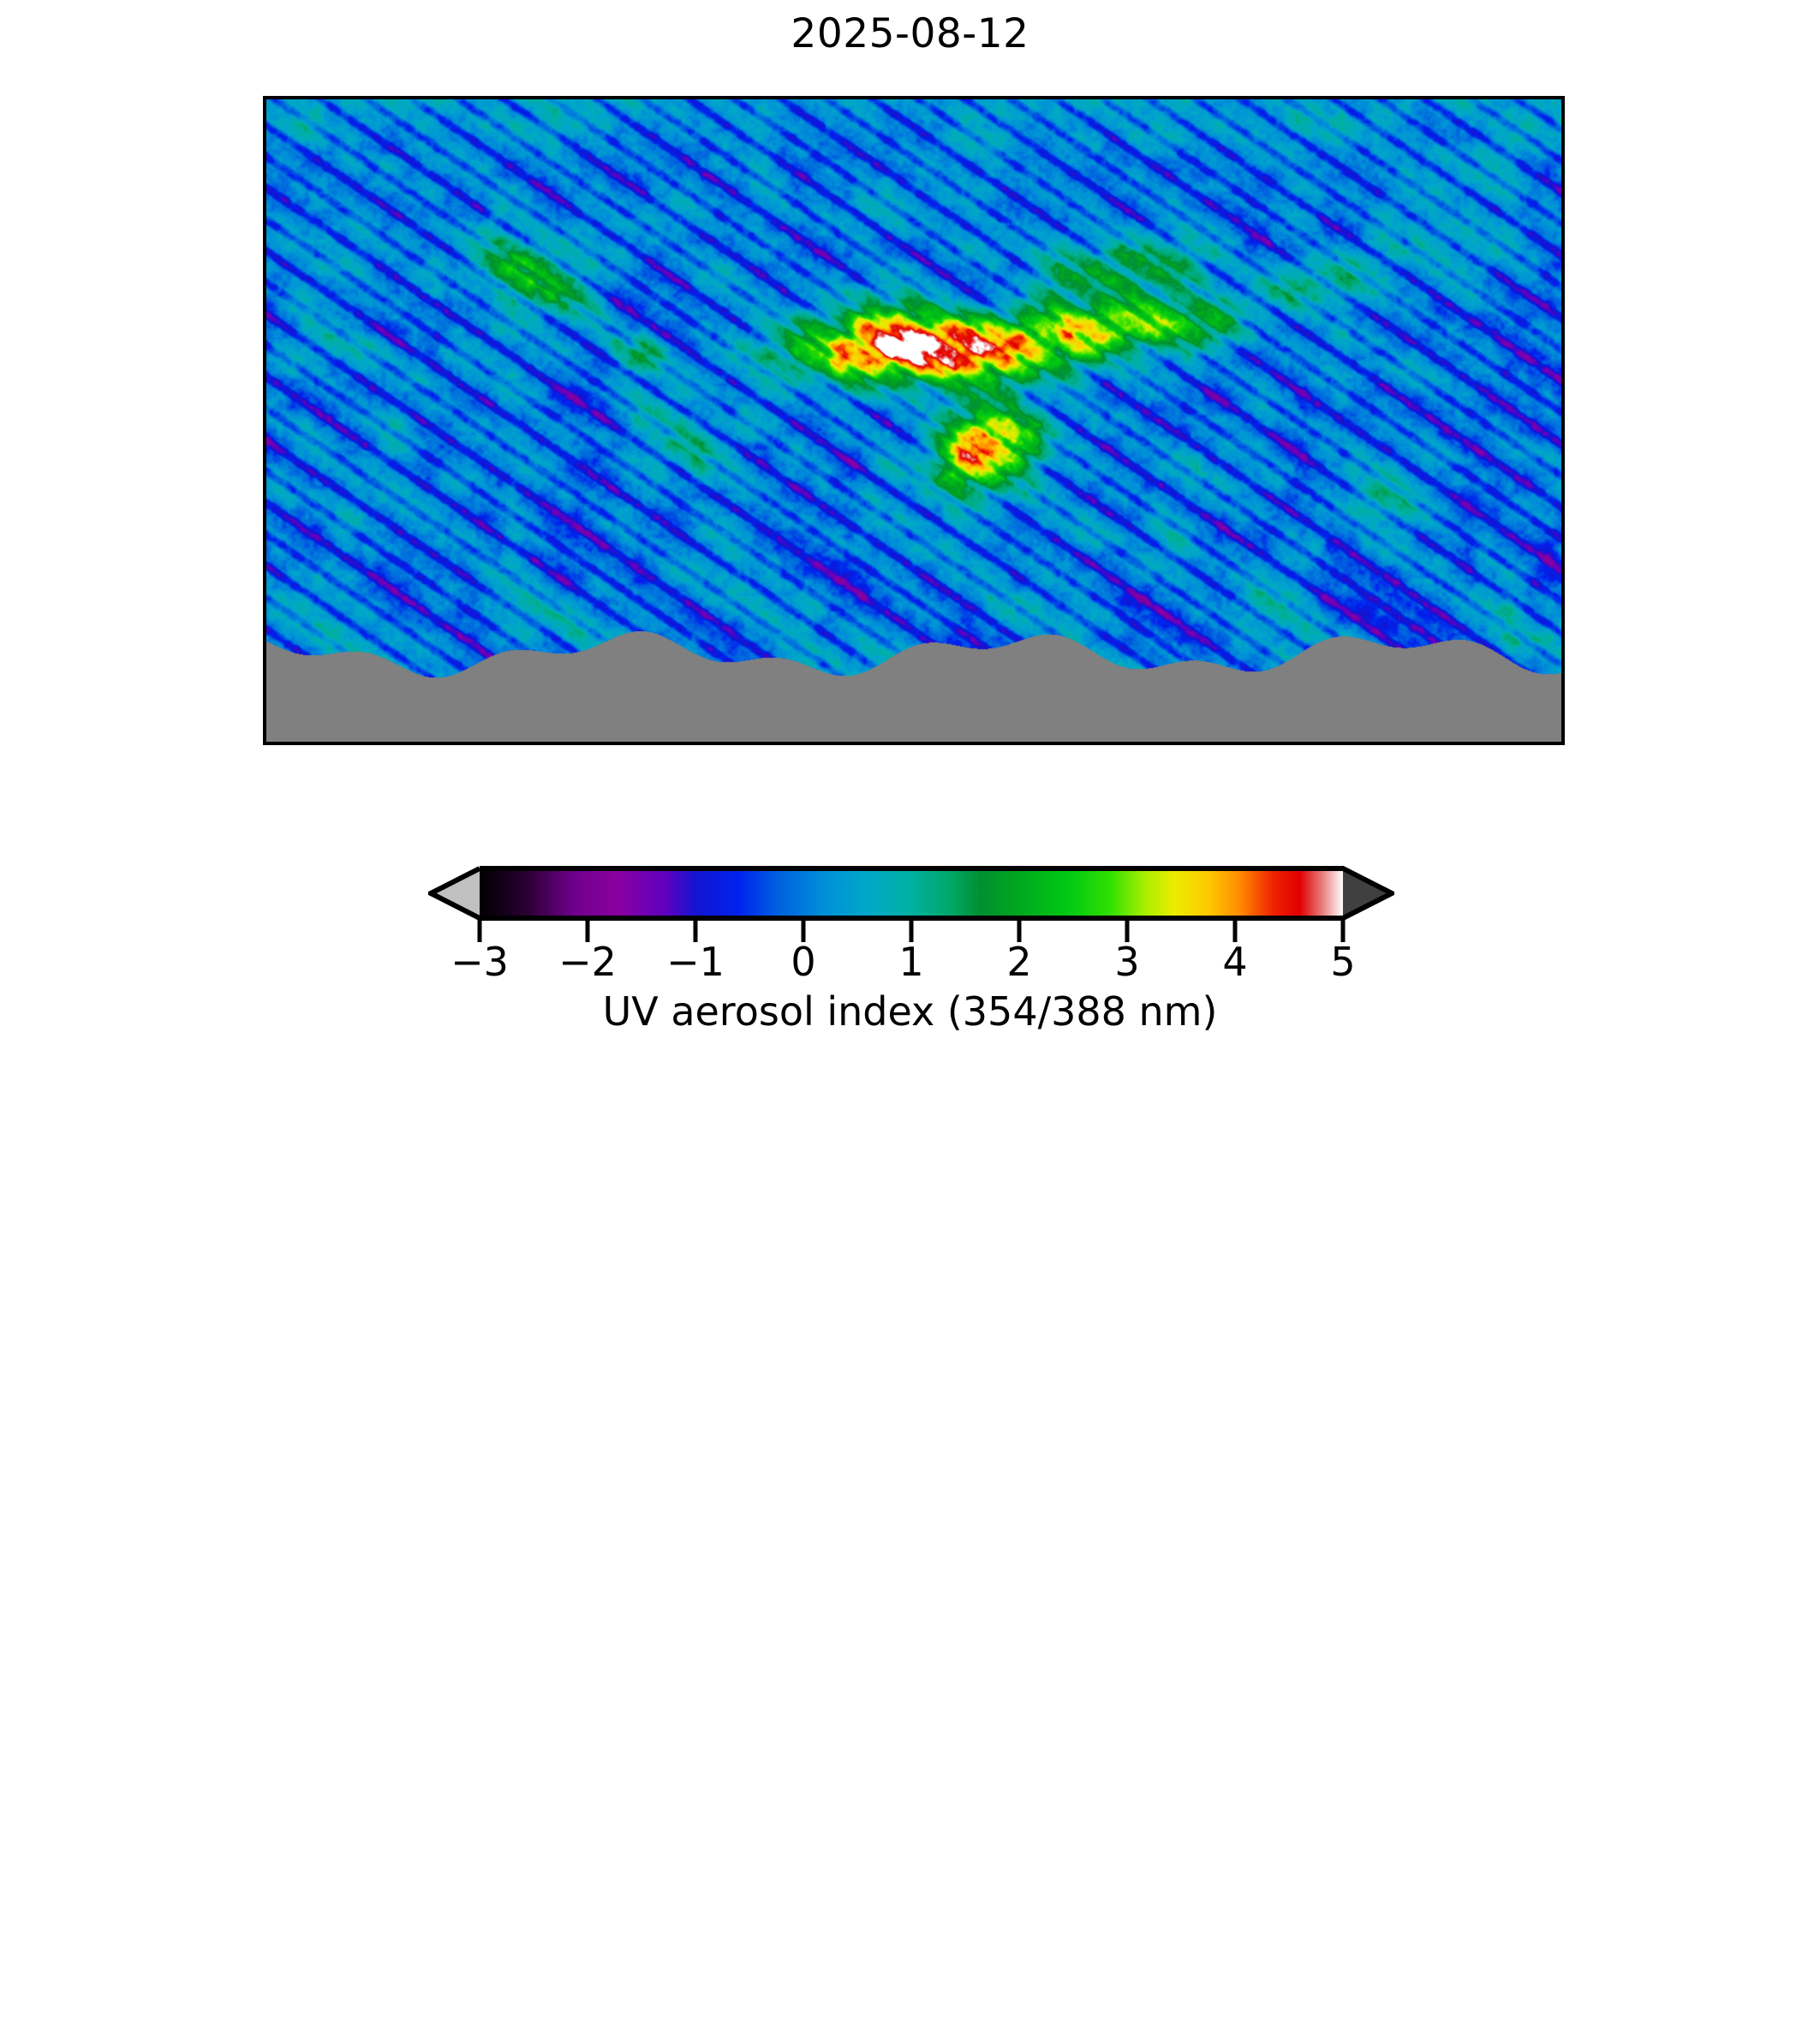 This screenshot has width=1820, height=2023. What do you see at coordinates (1235, 962) in the screenshot?
I see `colorbar-tick-label: 4` at bounding box center [1235, 962].